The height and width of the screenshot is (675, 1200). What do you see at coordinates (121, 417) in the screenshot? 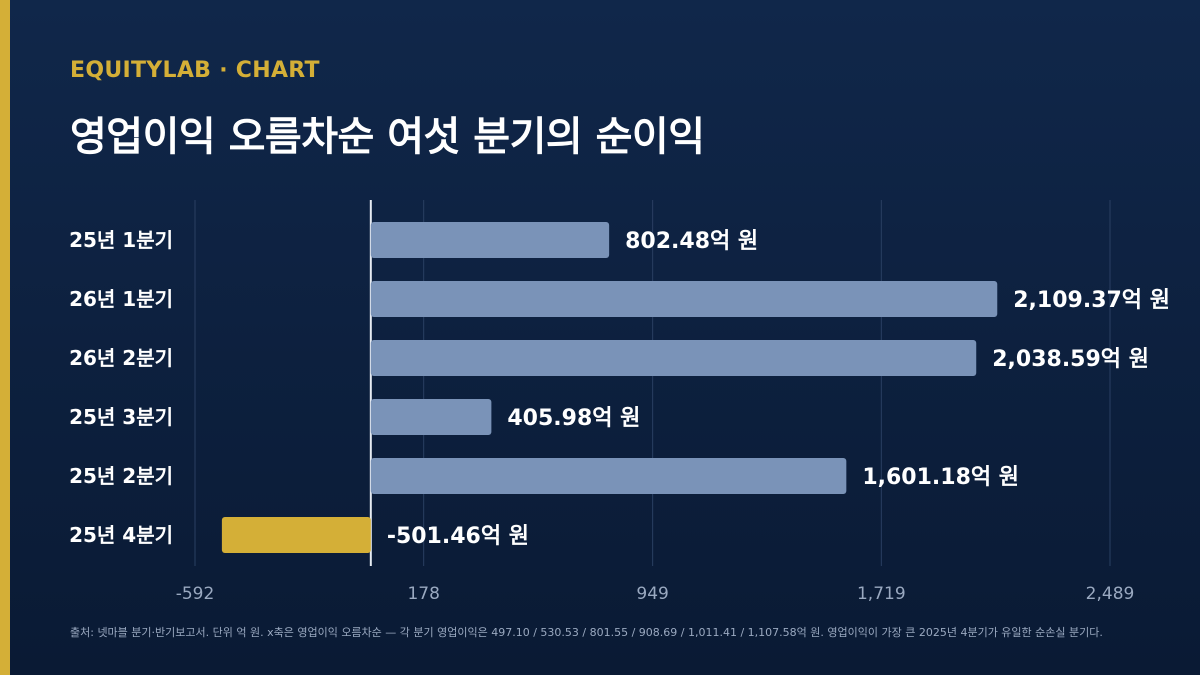
I see `category-label: 25년 3분기` at bounding box center [121, 417].